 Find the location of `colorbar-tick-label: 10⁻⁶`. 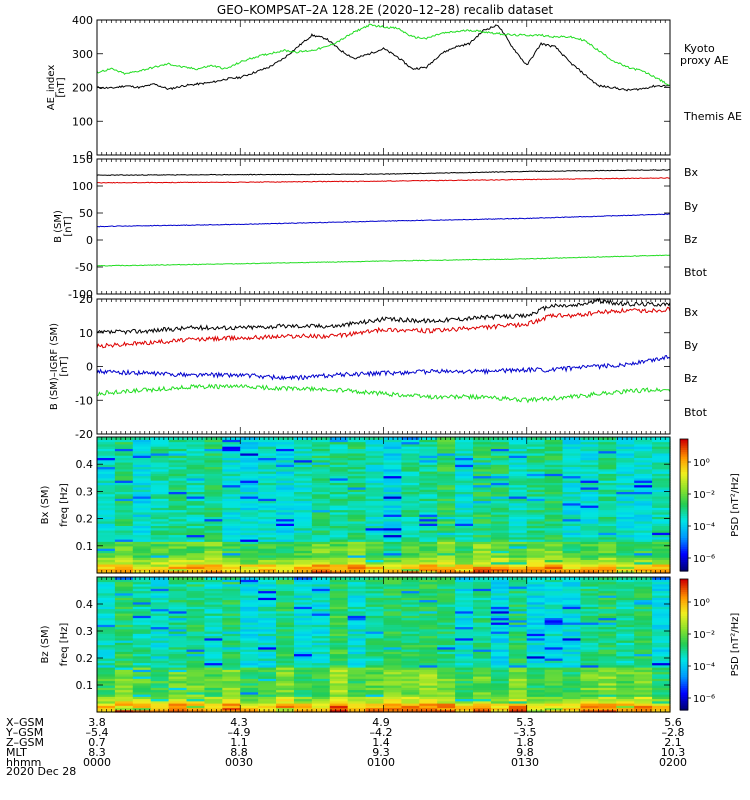

colorbar-tick-label: 10⁻⁶ is located at coordinates (704, 559).